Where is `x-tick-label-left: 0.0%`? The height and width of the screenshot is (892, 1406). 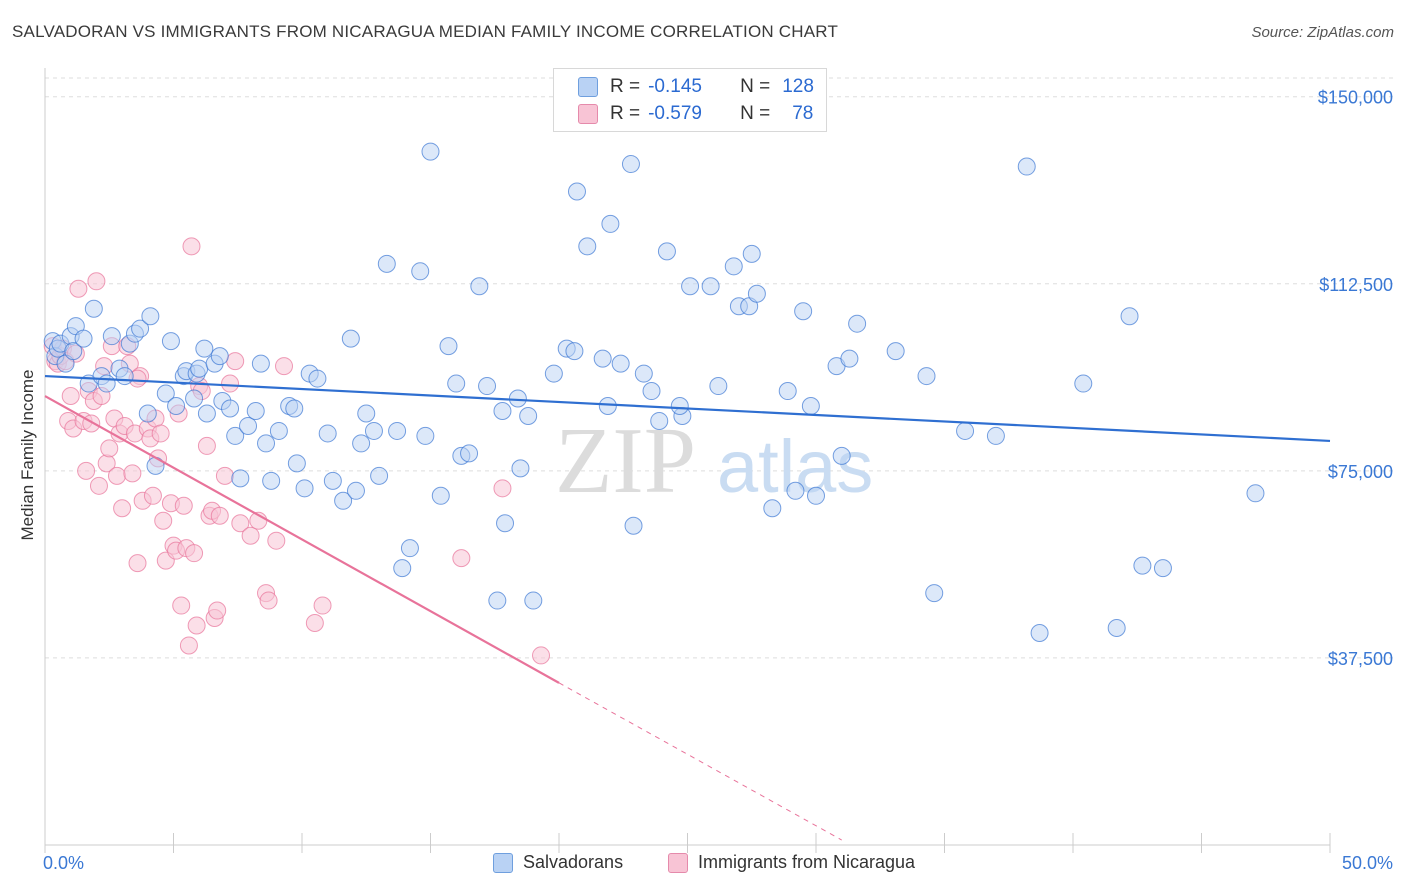
x-tick-label-left: 0.0% is located at coordinates (63, 863).